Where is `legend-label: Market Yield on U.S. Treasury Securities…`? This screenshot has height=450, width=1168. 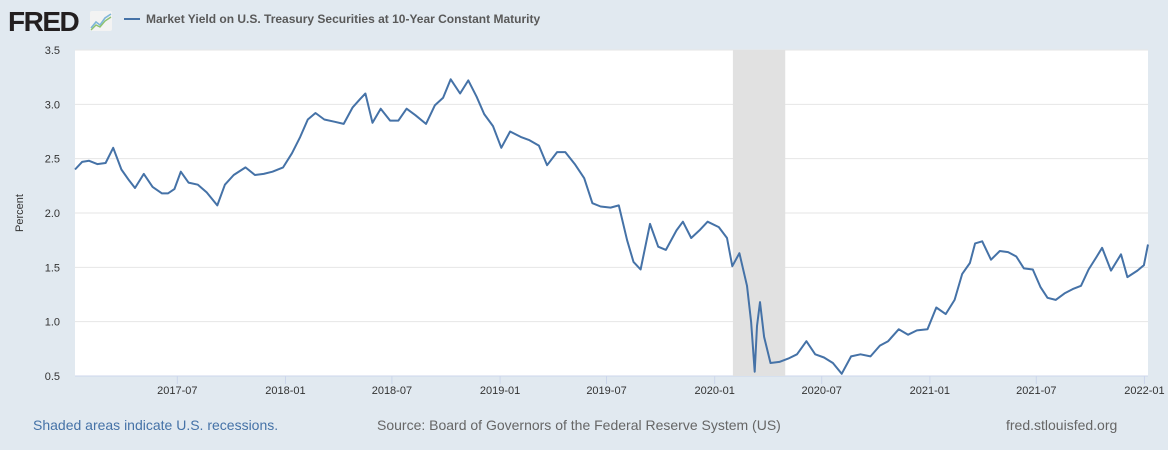
legend-label: Market Yield on U.S. Treasury Securities… is located at coordinates (343, 19).